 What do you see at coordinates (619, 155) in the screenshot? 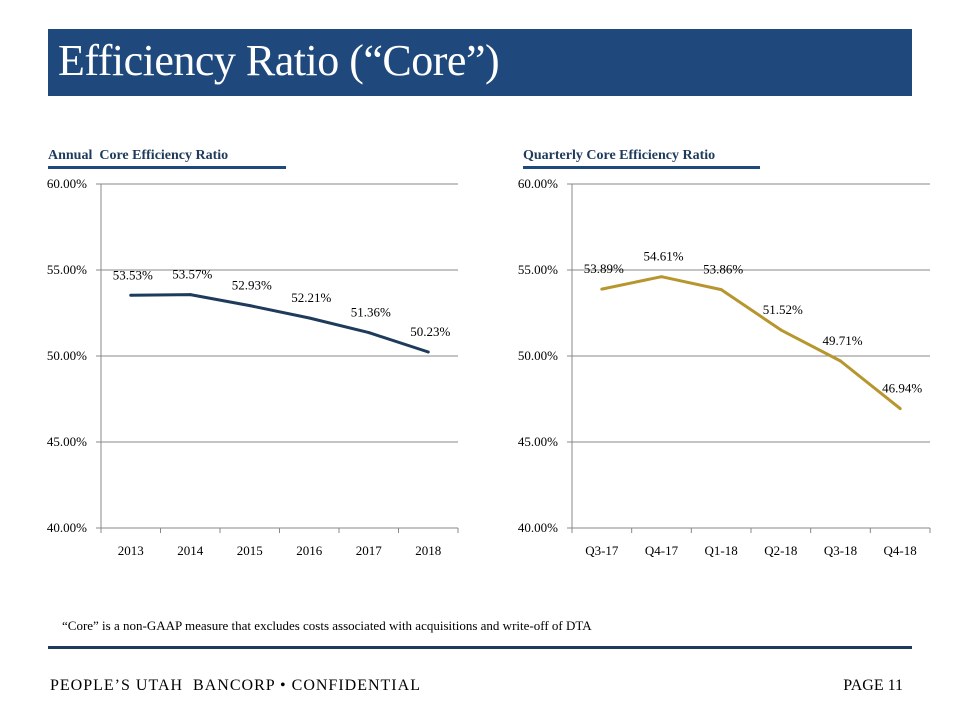
I see `quarterly-chart-title: Quarterly Core Efficiency Ratio` at bounding box center [619, 155].